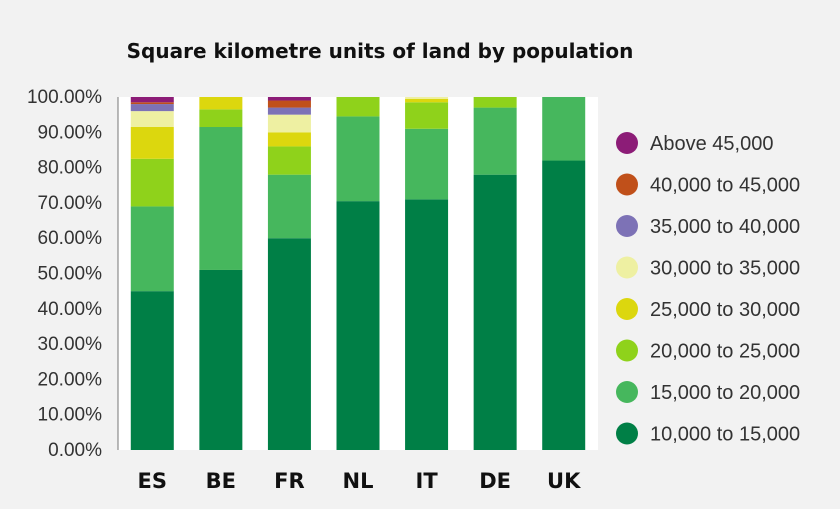  What do you see at coordinates (711, 144) in the screenshot?
I see `legend-label: Above 45,000` at bounding box center [711, 144].